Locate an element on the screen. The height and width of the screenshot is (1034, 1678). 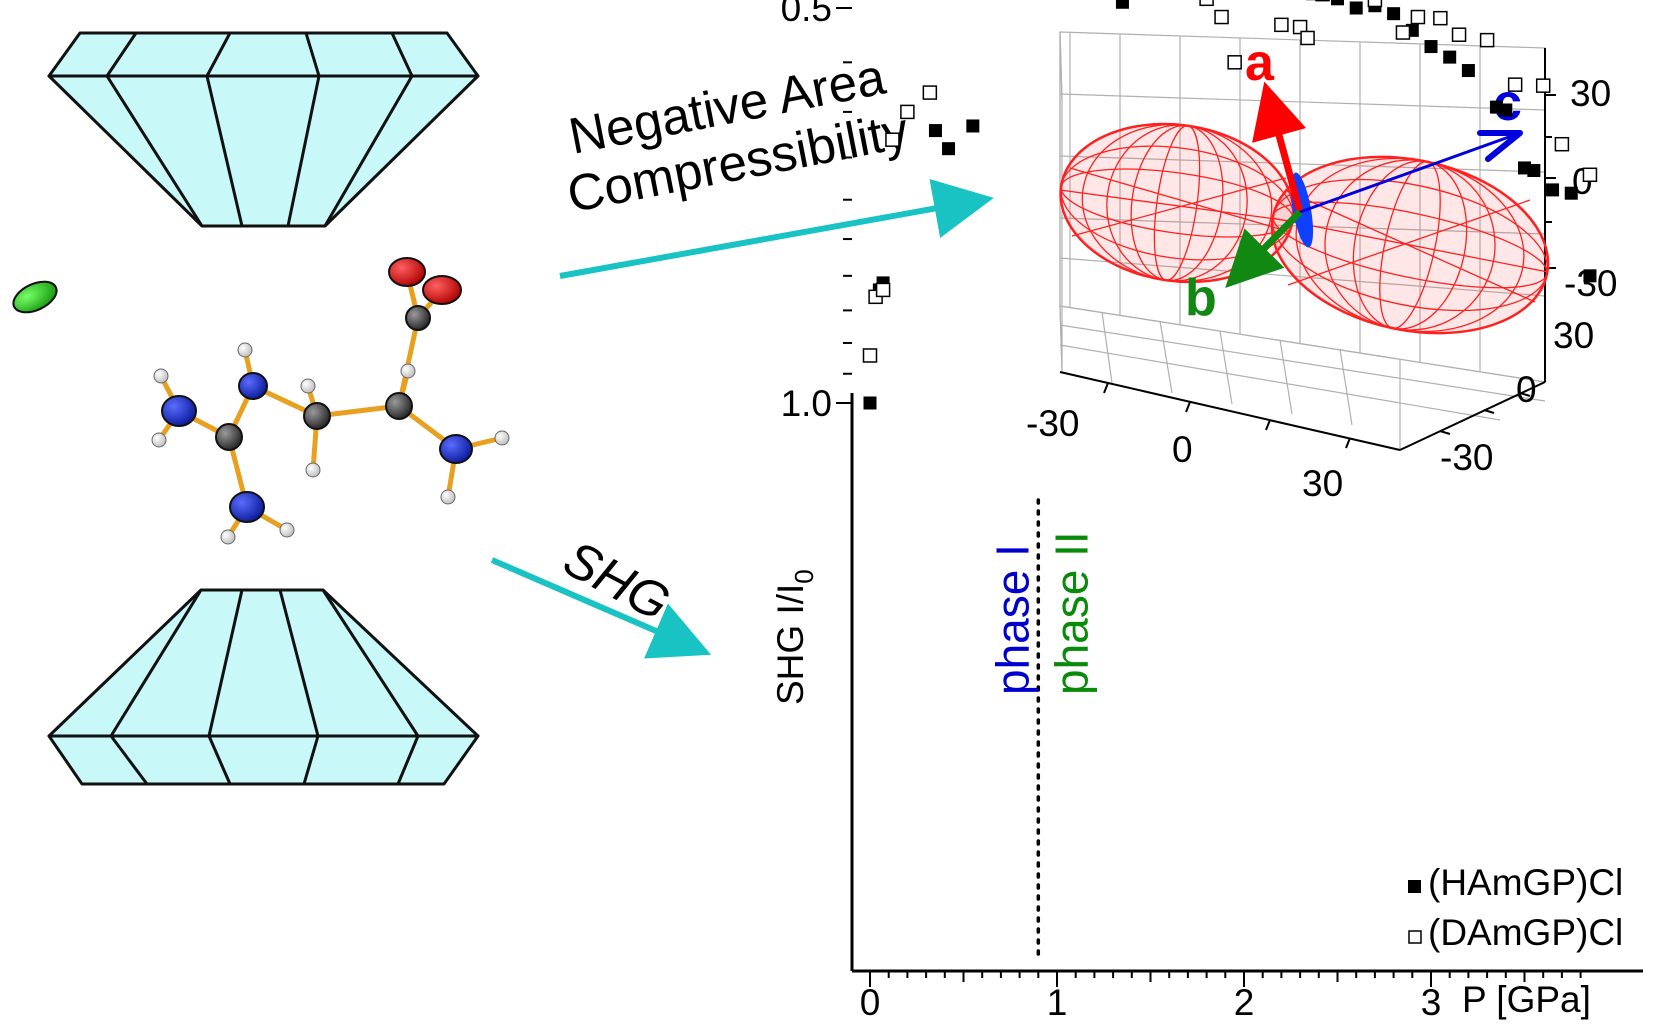
vtick-neg30: -30 is located at coordinates (1590, 283).